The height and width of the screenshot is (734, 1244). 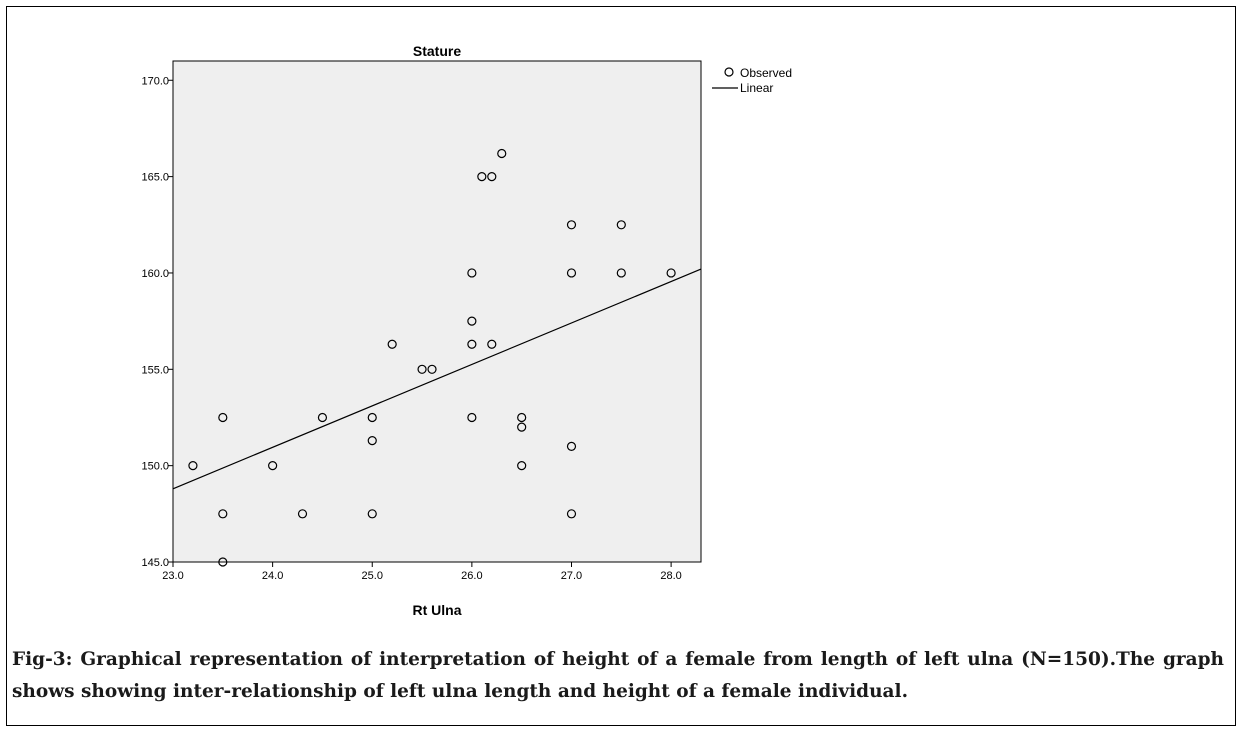 What do you see at coordinates (155, 81) in the screenshot?
I see `y-tick-label: 170.0` at bounding box center [155, 81].